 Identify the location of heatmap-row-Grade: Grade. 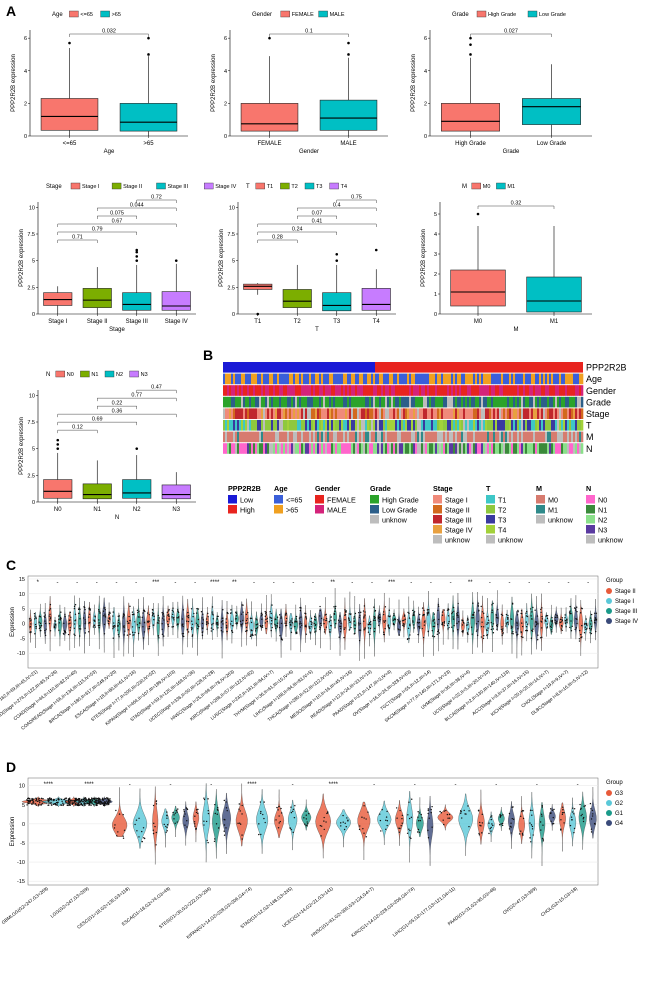
(417, 402).